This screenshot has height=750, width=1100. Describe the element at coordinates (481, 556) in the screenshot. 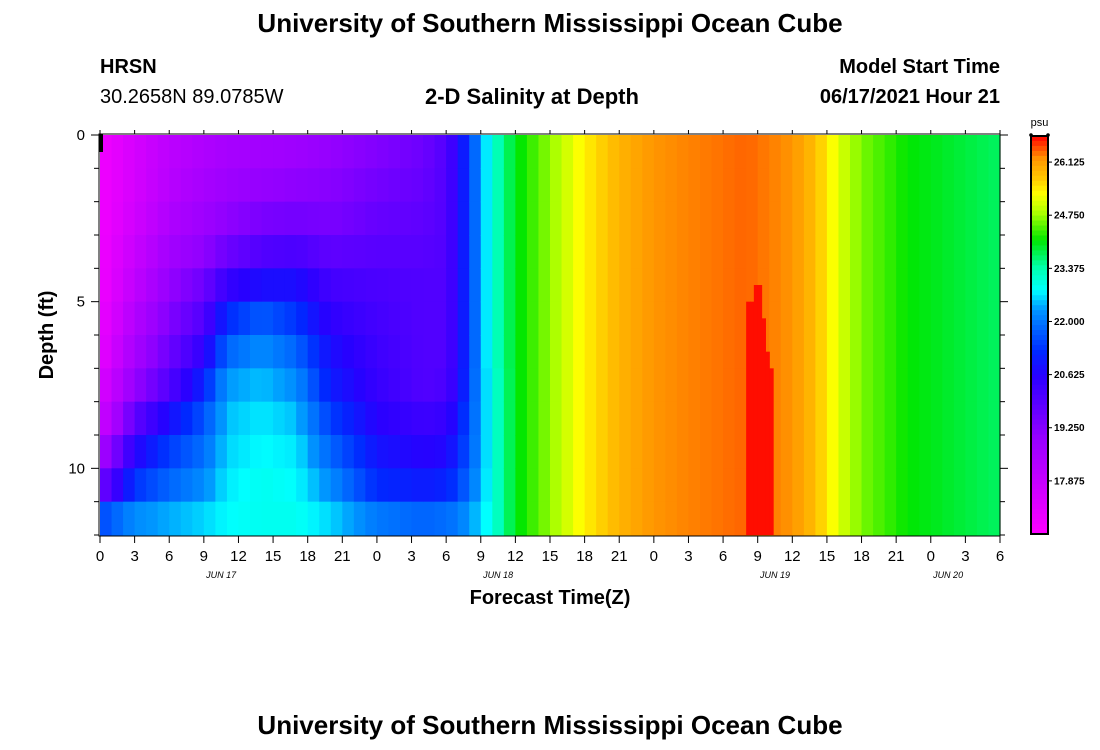

I see `x-tick-label: 9` at that location.